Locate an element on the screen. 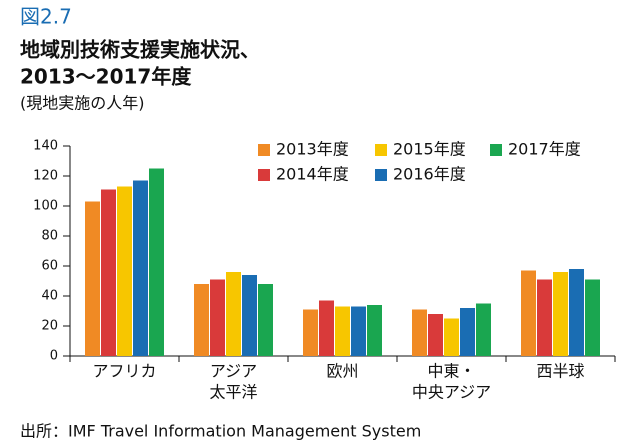 This screenshot has height=445, width=644. x-tick-label: 中央アジア is located at coordinates (451, 392).